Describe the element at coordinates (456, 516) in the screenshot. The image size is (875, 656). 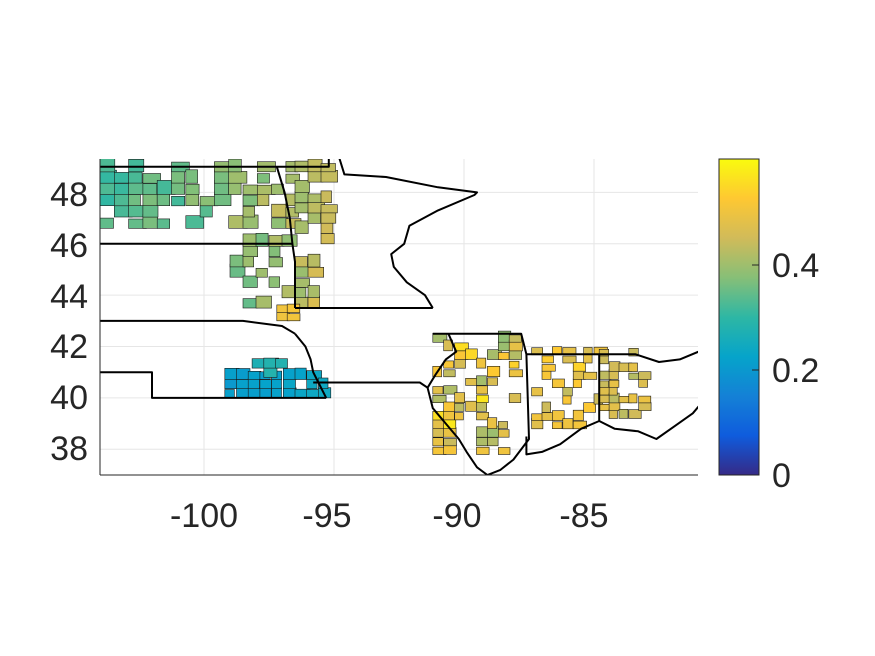
I see `x-tick-label: -90` at that location.